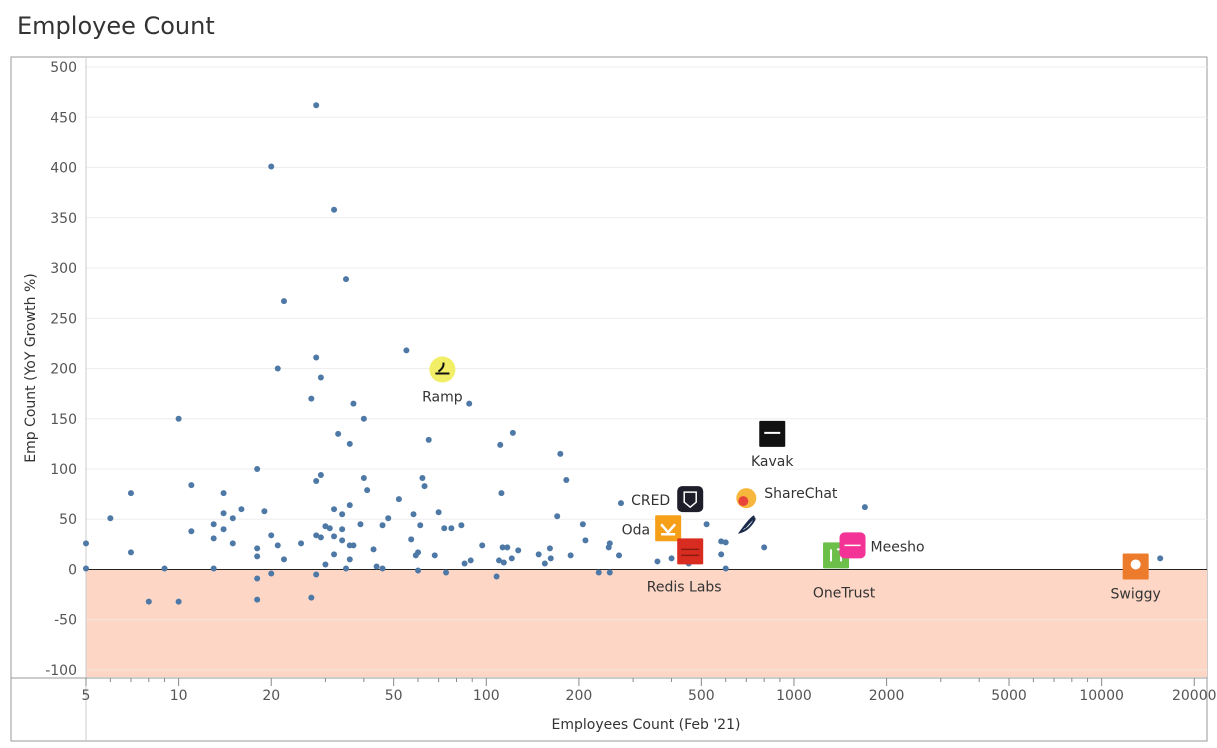 Image resolution: width=1217 pixels, height=748 pixels. Describe the element at coordinates (63, 269) in the screenshot. I see `y-tick-label: 300` at that location.